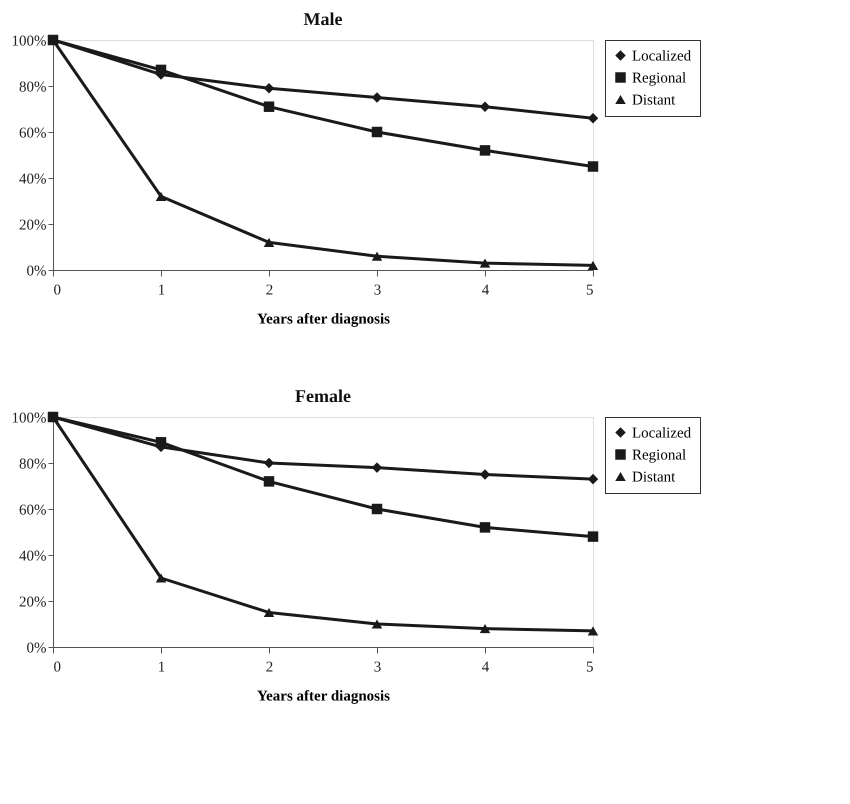 The height and width of the screenshot is (804, 850). Describe the element at coordinates (323, 19) in the screenshot. I see `chart-title: Male` at that location.